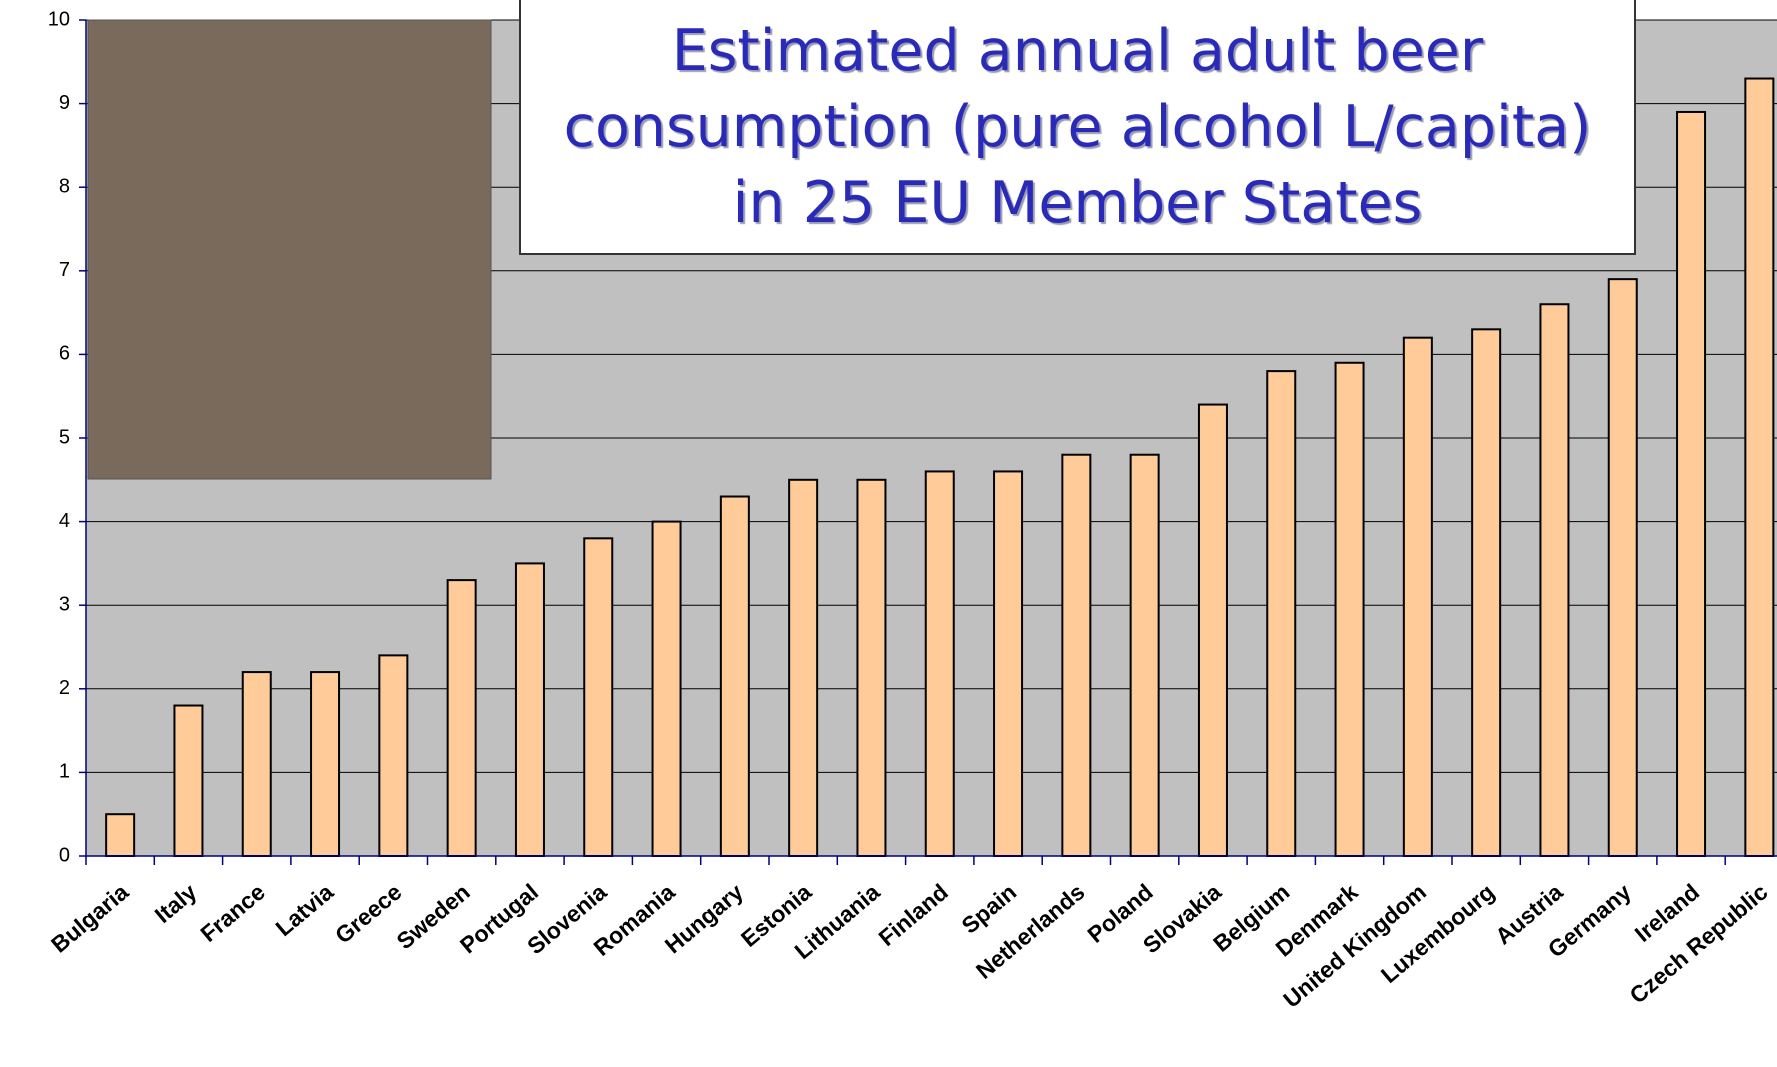  Describe the element at coordinates (64, 354) in the screenshot. I see `y-tick-label: 6` at that location.